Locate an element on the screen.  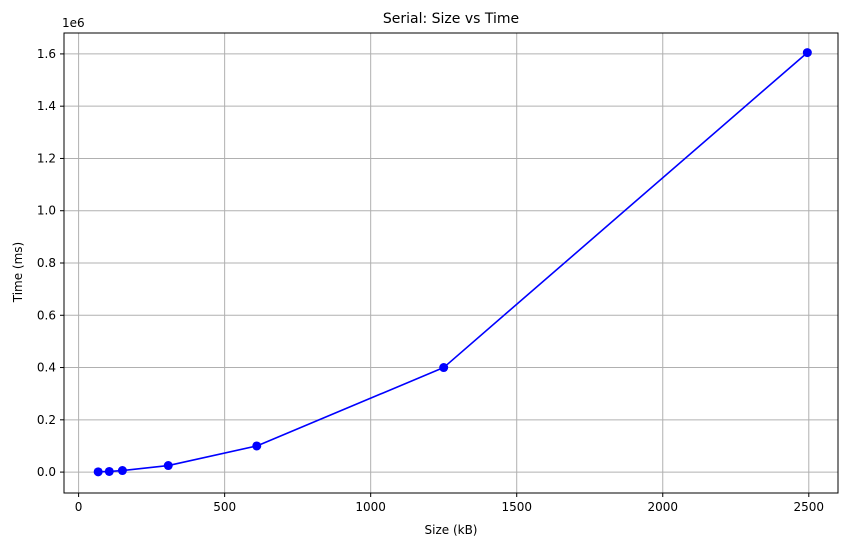
x-tick-label: 2000 is located at coordinates (662, 507).